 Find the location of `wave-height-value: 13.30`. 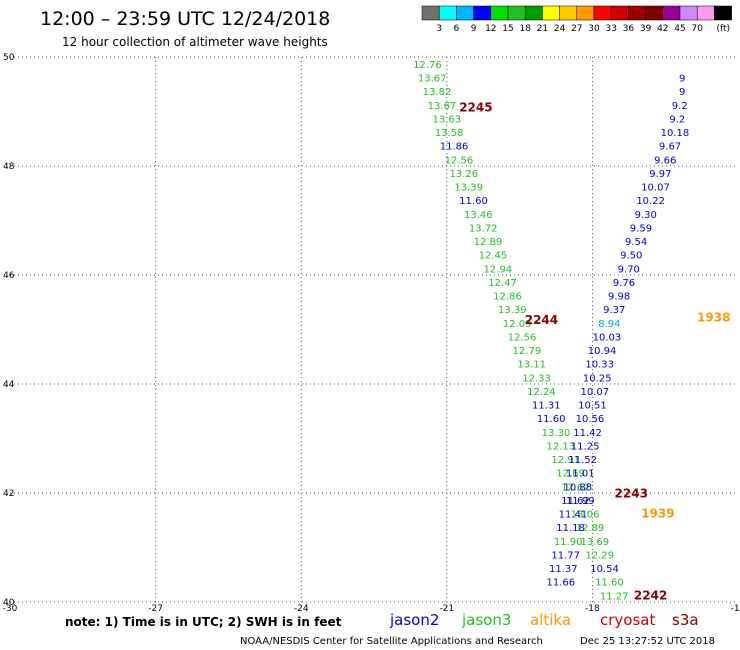

wave-height-value: 13.30 is located at coordinates (556, 433).